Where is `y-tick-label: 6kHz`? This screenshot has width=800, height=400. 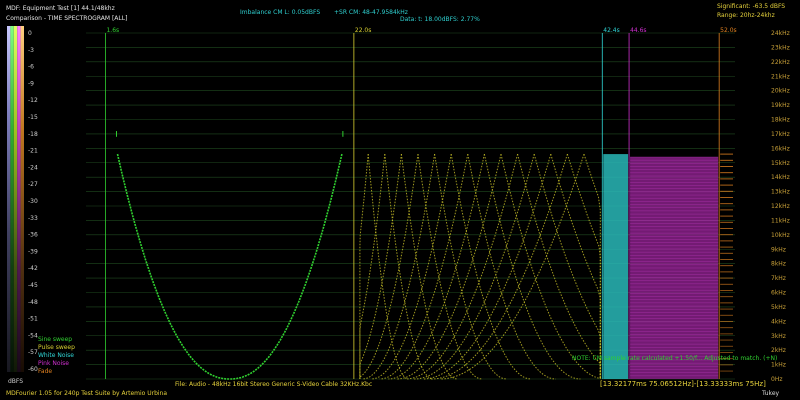
y-tick-label: 6kHz is located at coordinates (778, 293).